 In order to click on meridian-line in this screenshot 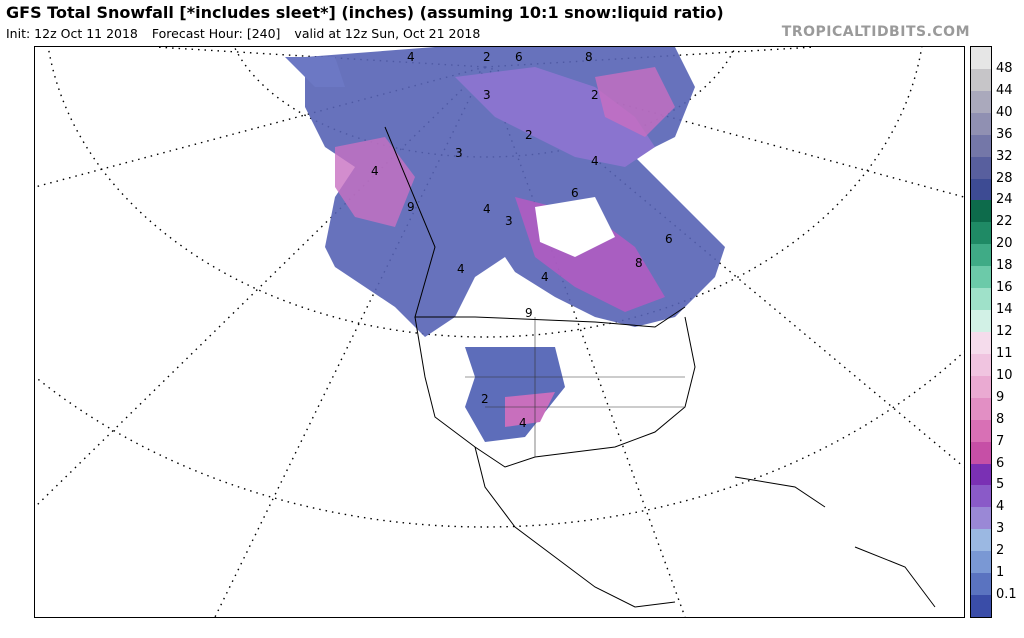, I will do `click(724, 132)`.